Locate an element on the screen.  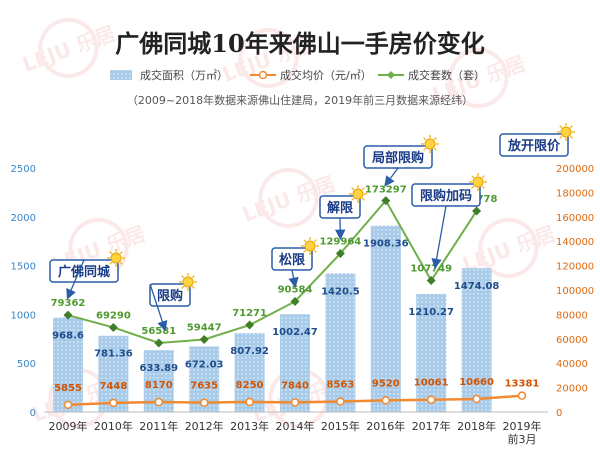
x-tick-label: 2018年 is located at coordinates (476, 426).